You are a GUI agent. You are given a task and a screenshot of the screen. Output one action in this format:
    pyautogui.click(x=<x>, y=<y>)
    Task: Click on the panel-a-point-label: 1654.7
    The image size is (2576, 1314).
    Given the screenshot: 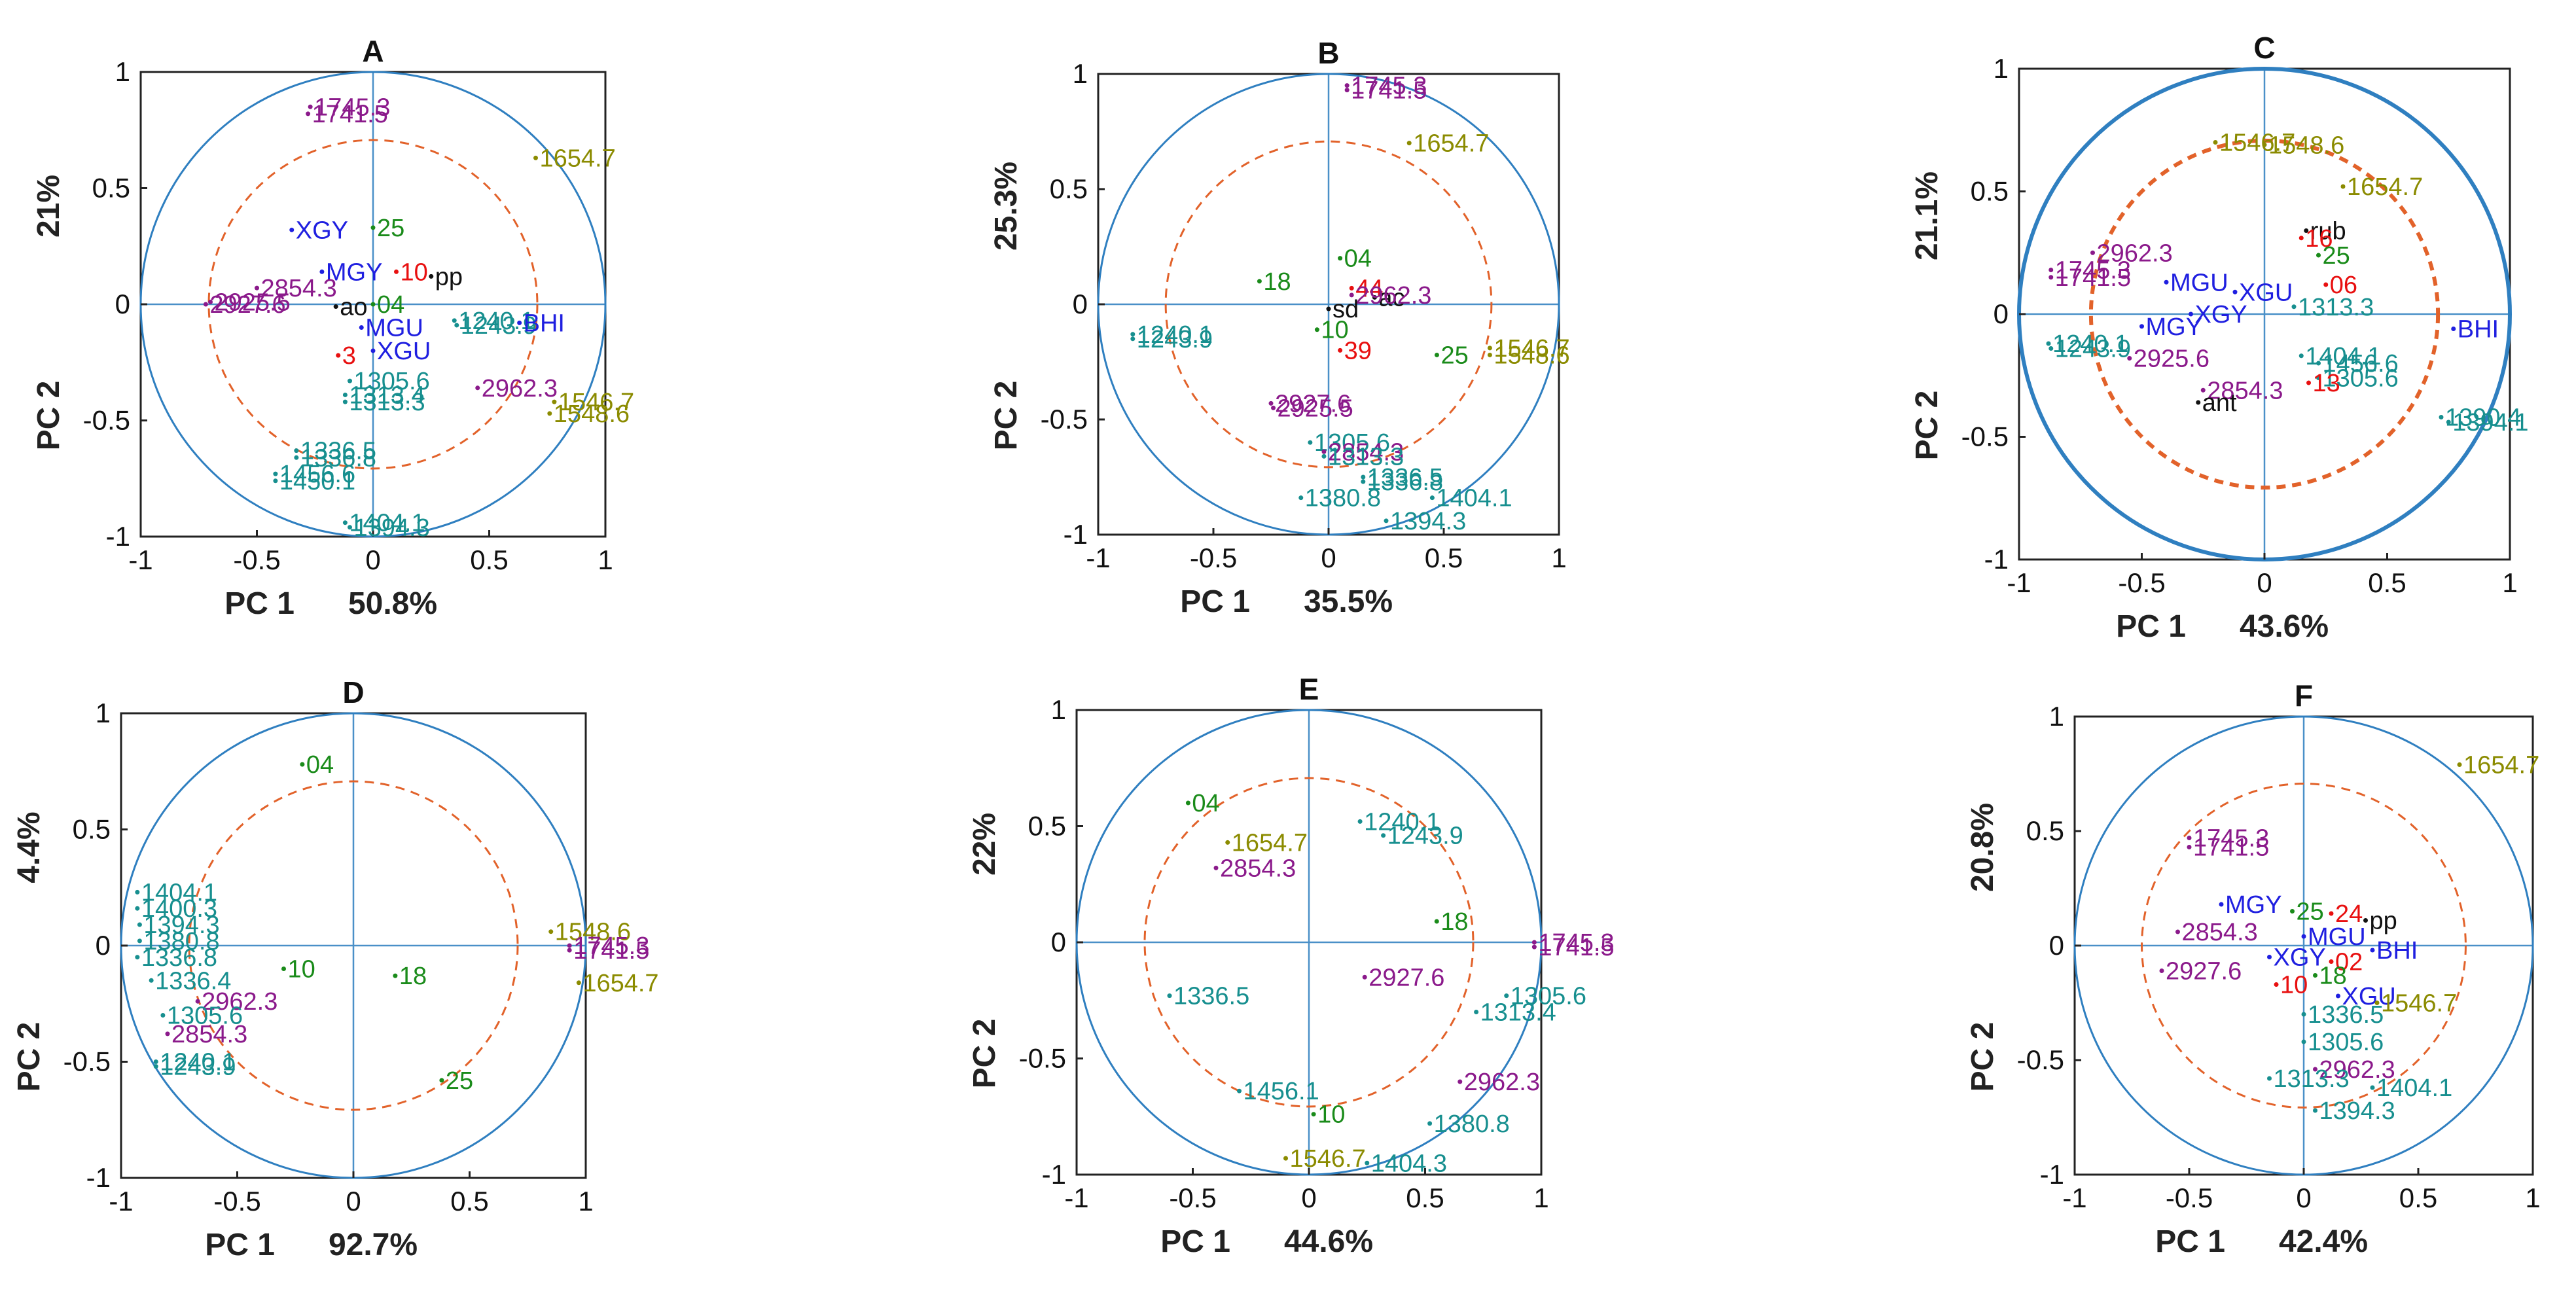 What is the action you would take?
    pyautogui.click(x=578, y=158)
    